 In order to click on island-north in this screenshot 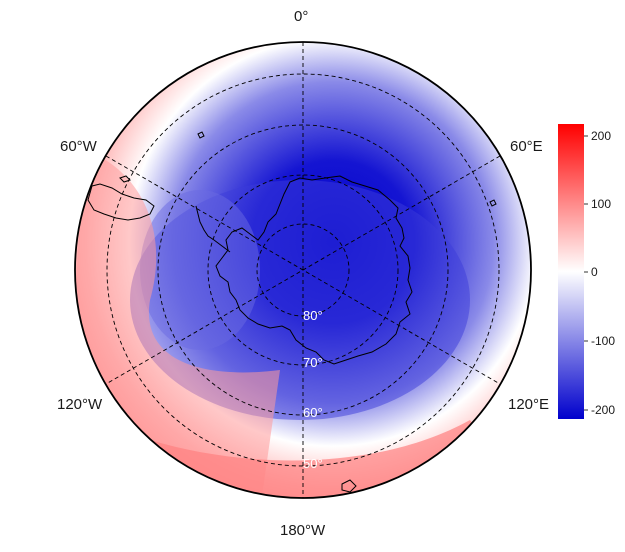, I will do `click(201, 135)`.